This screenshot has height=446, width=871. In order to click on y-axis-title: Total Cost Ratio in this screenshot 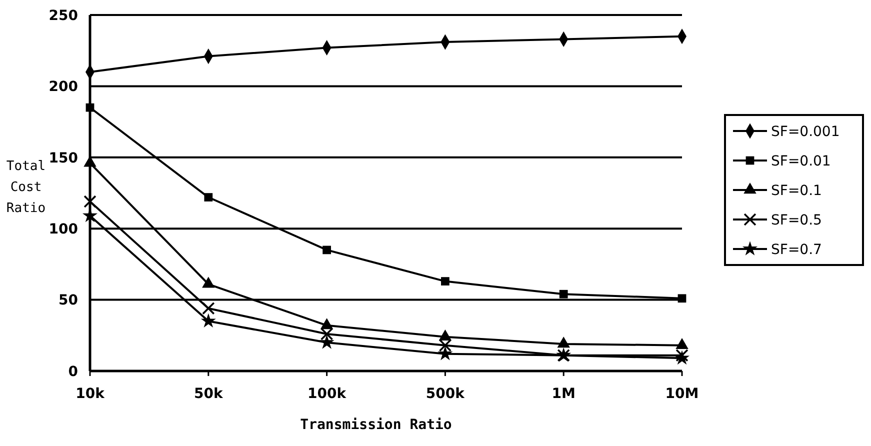, I will do `click(26, 187)`.